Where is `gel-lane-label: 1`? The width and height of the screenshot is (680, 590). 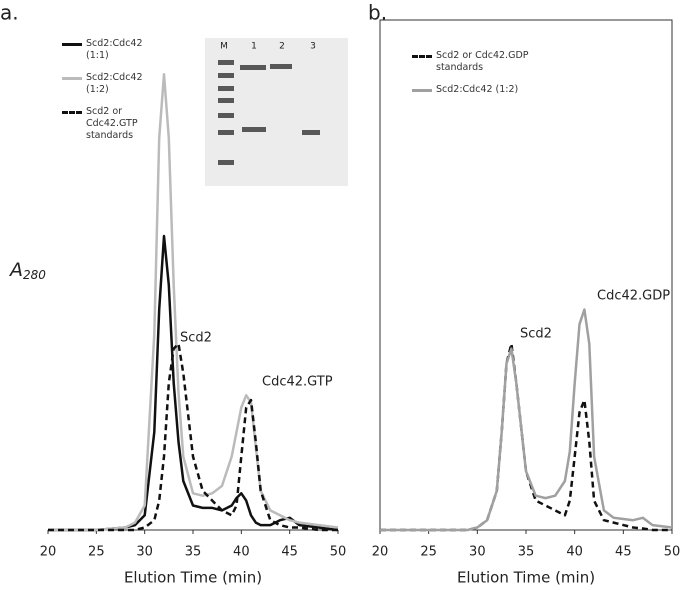 gel-lane-label: 1 is located at coordinates (254, 47).